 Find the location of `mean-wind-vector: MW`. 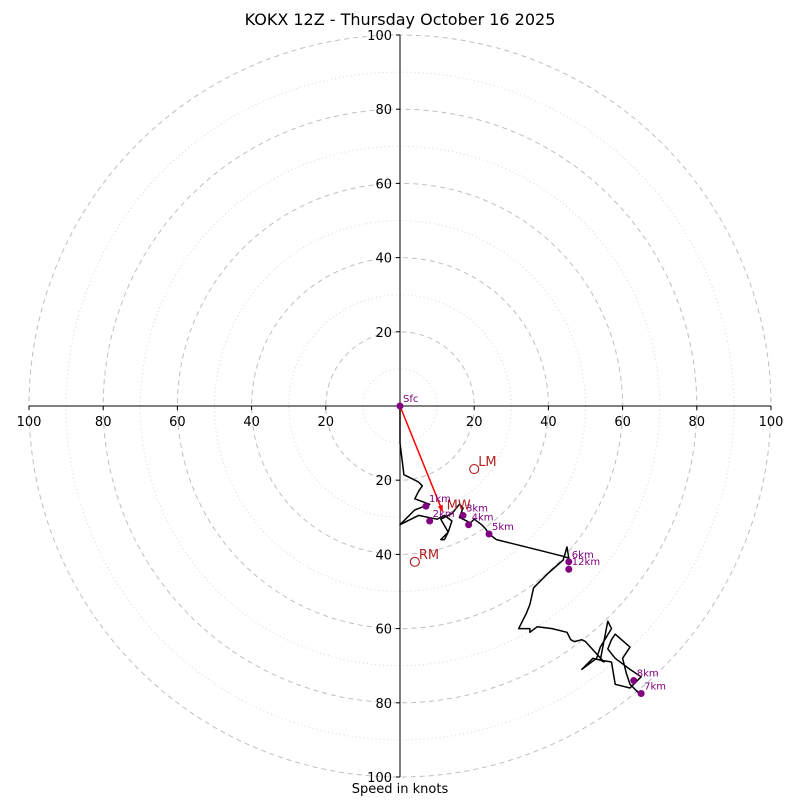

mean-wind-vector: MW is located at coordinates (435, 459).